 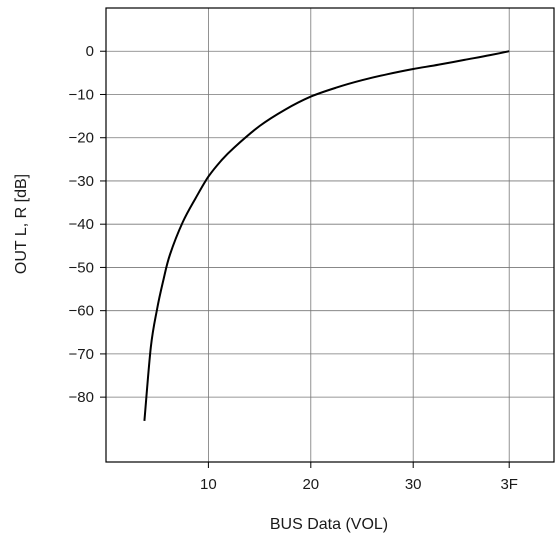 I want to click on x-tick-label: 10, so click(x=208, y=484).